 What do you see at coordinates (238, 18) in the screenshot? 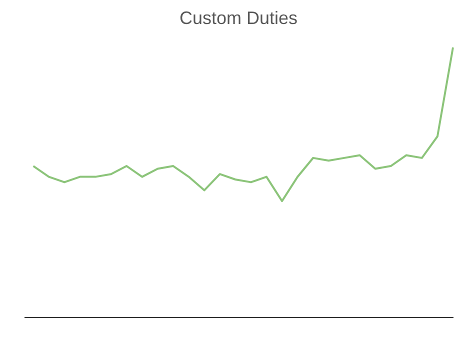
I see `chart-title: Custom Duties` at bounding box center [238, 18].